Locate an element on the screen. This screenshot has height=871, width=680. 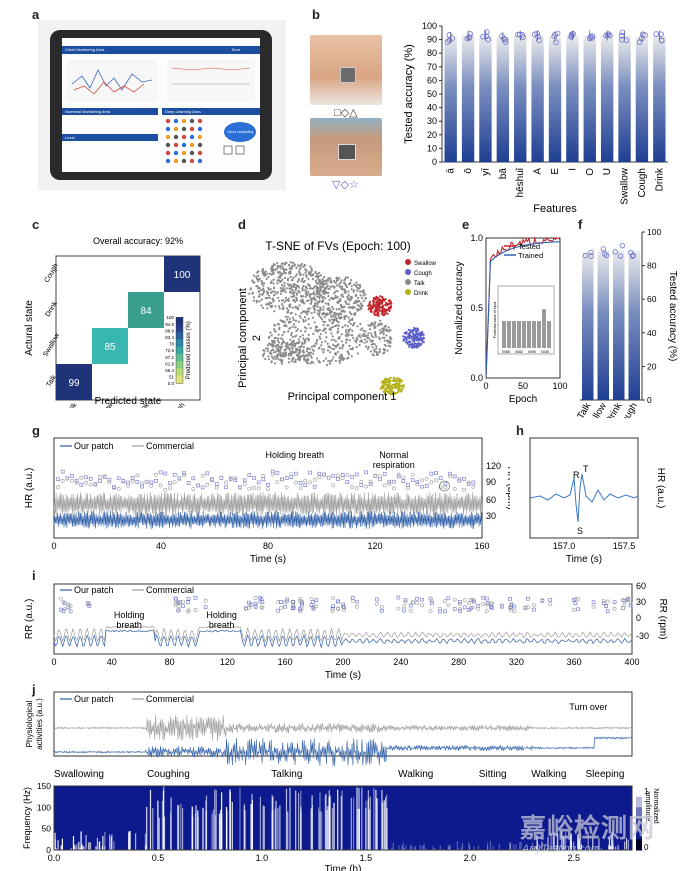
tablet-level-bar: Level is located at coordinates (110, 137).